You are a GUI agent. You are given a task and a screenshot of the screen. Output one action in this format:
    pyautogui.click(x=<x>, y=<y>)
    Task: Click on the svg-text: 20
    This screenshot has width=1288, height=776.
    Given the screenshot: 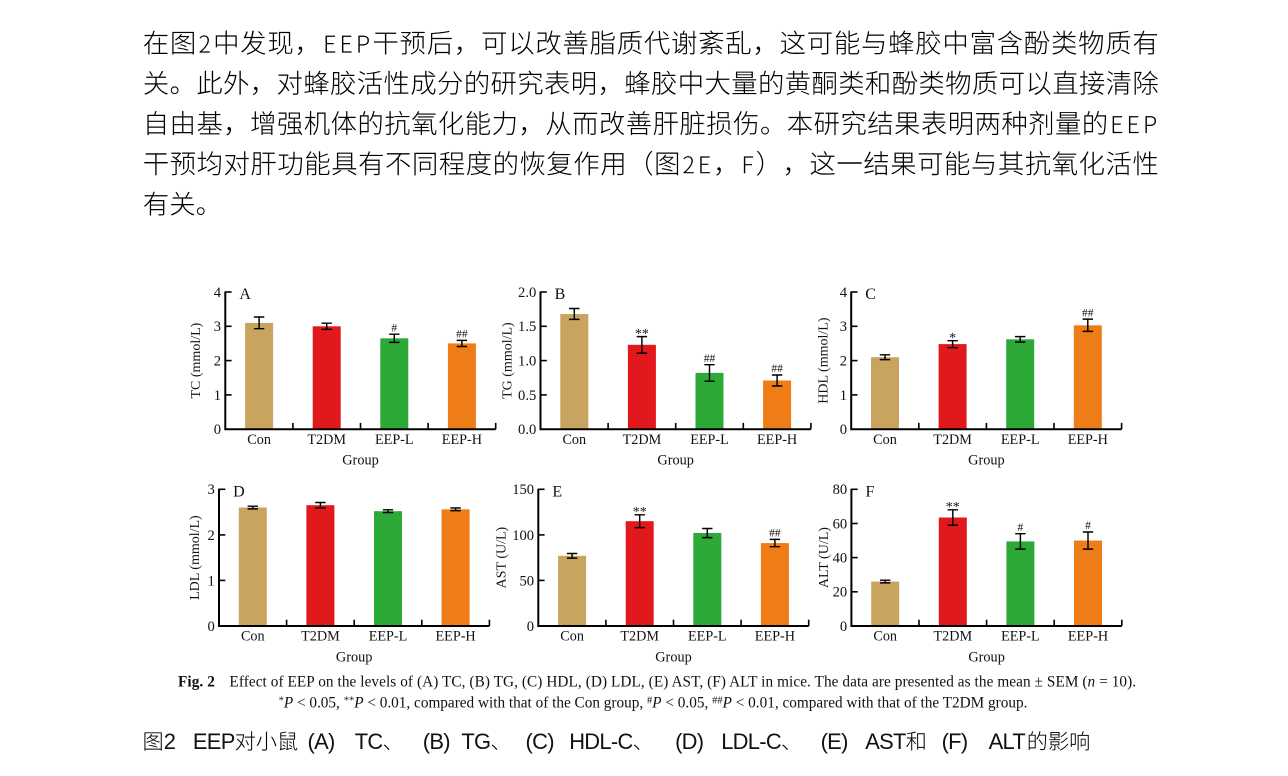 What is the action you would take?
    pyautogui.click(x=840, y=593)
    